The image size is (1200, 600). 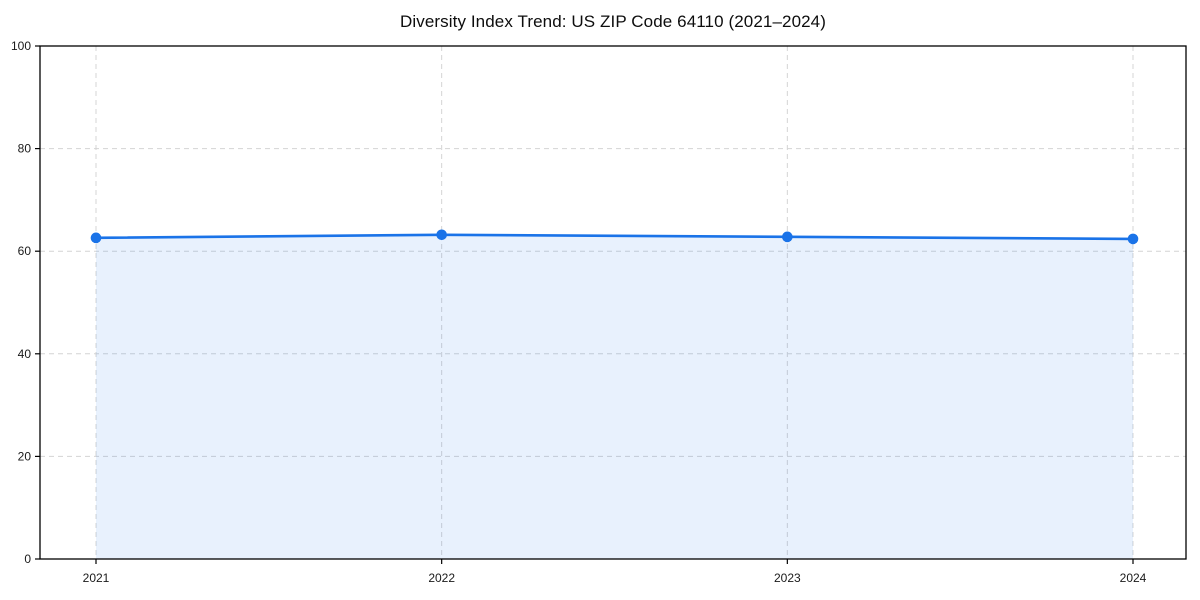 What do you see at coordinates (21, 46) in the screenshot?
I see `y-tick-label: 100` at bounding box center [21, 46].